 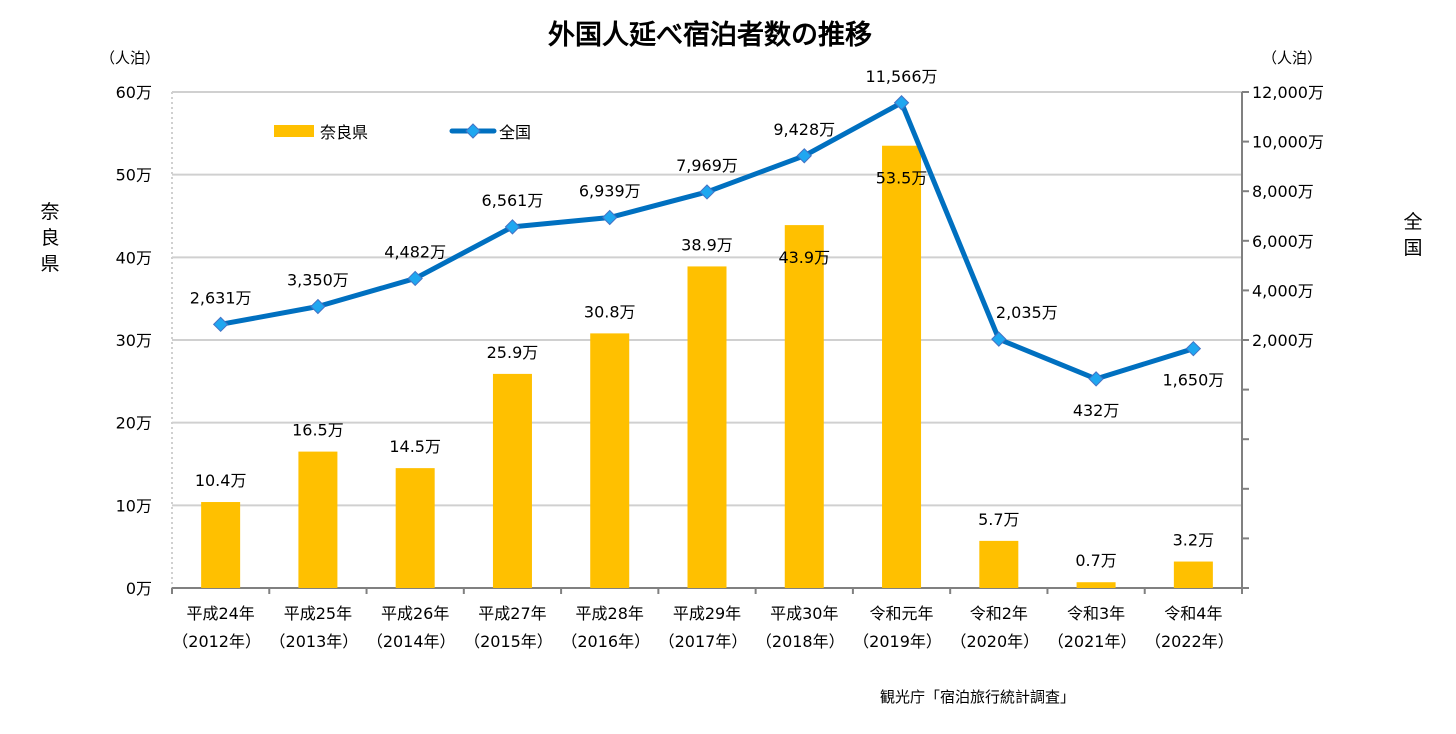 What do you see at coordinates (513, 200) in the screenshot?
I see `line-label: 6,561万` at bounding box center [513, 200].